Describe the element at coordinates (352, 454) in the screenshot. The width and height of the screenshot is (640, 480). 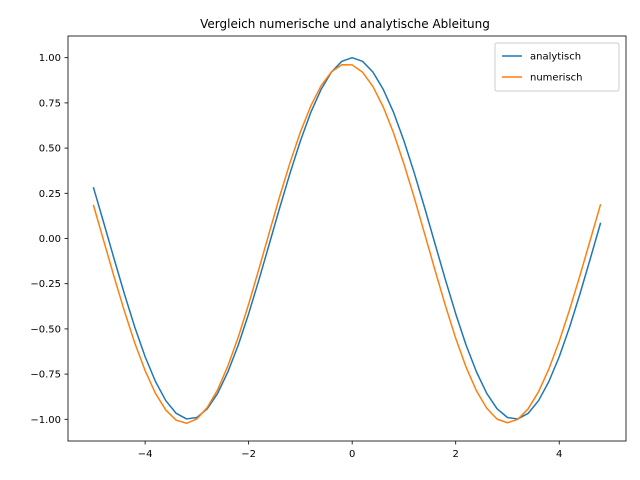
I see `x-tick-label: 0` at that location.